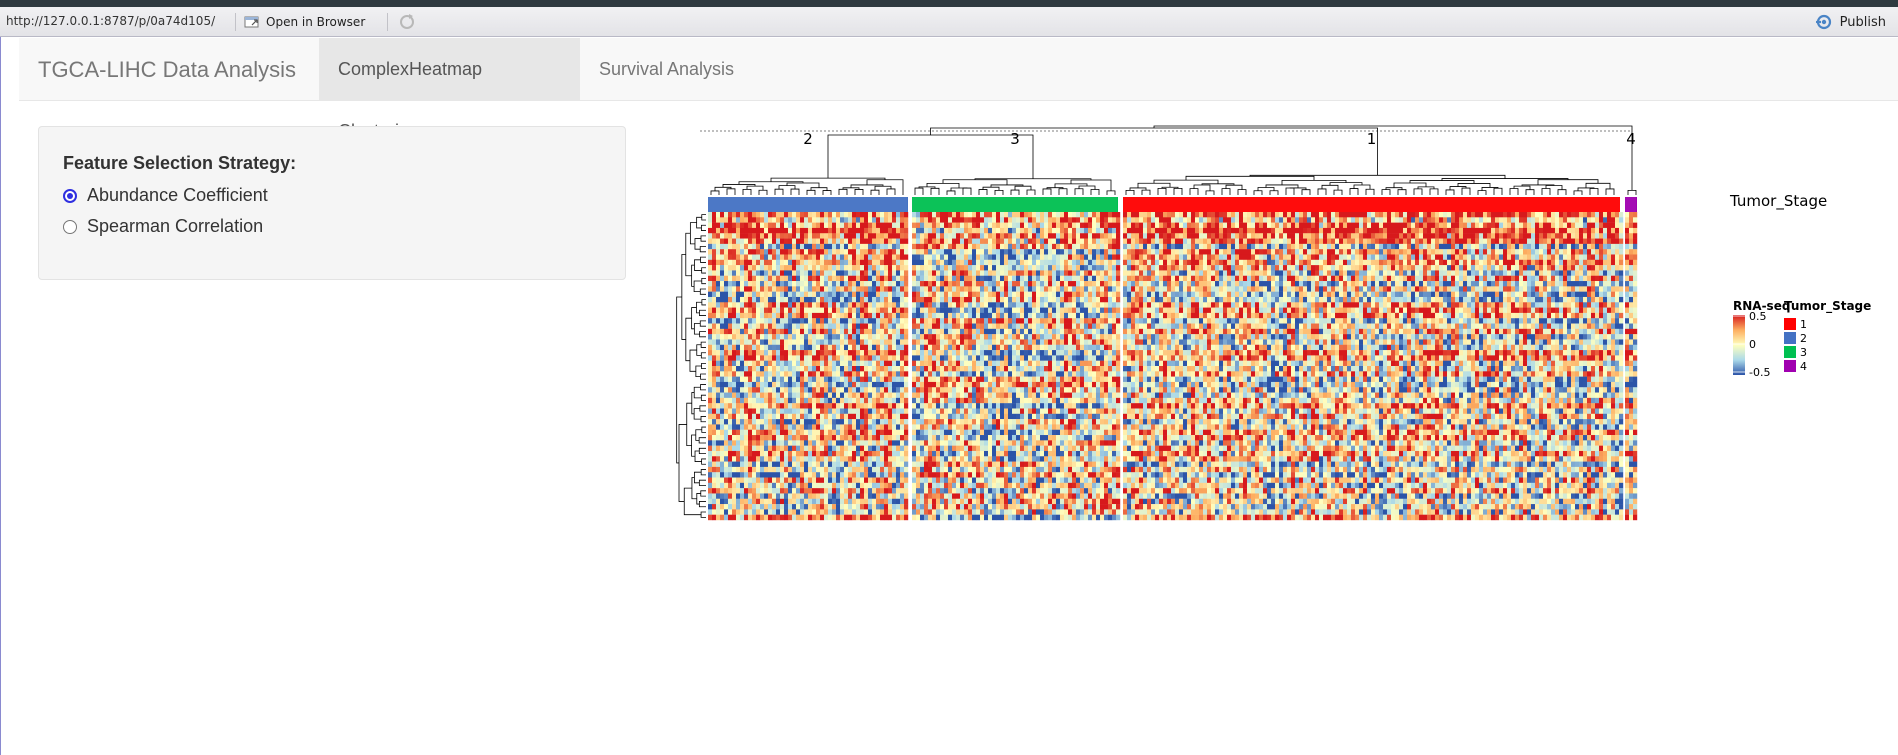  Describe the element at coordinates (111, 21) in the screenshot. I see `viewer-url: http://127.0.0.1:8787/p/0a74d105/` at that location.